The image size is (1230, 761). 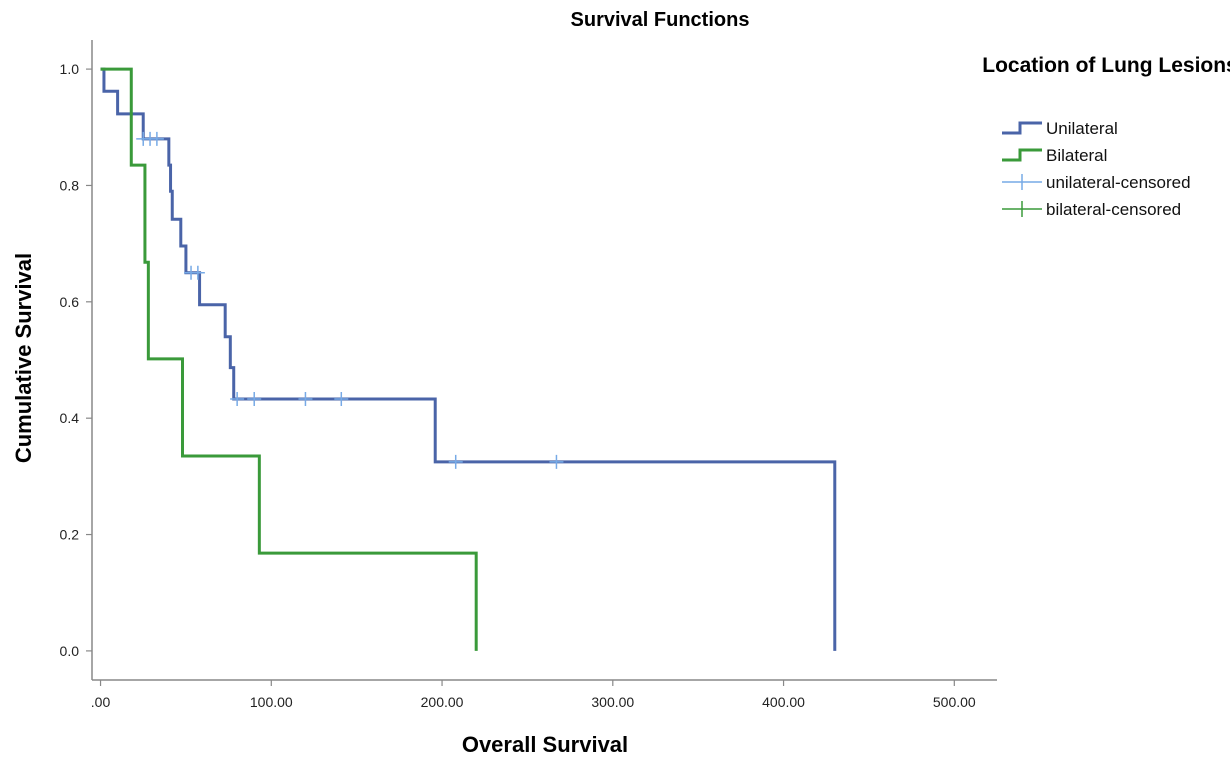 What do you see at coordinates (1113, 209) in the screenshot?
I see `legend-label: bilateral-censored` at bounding box center [1113, 209].